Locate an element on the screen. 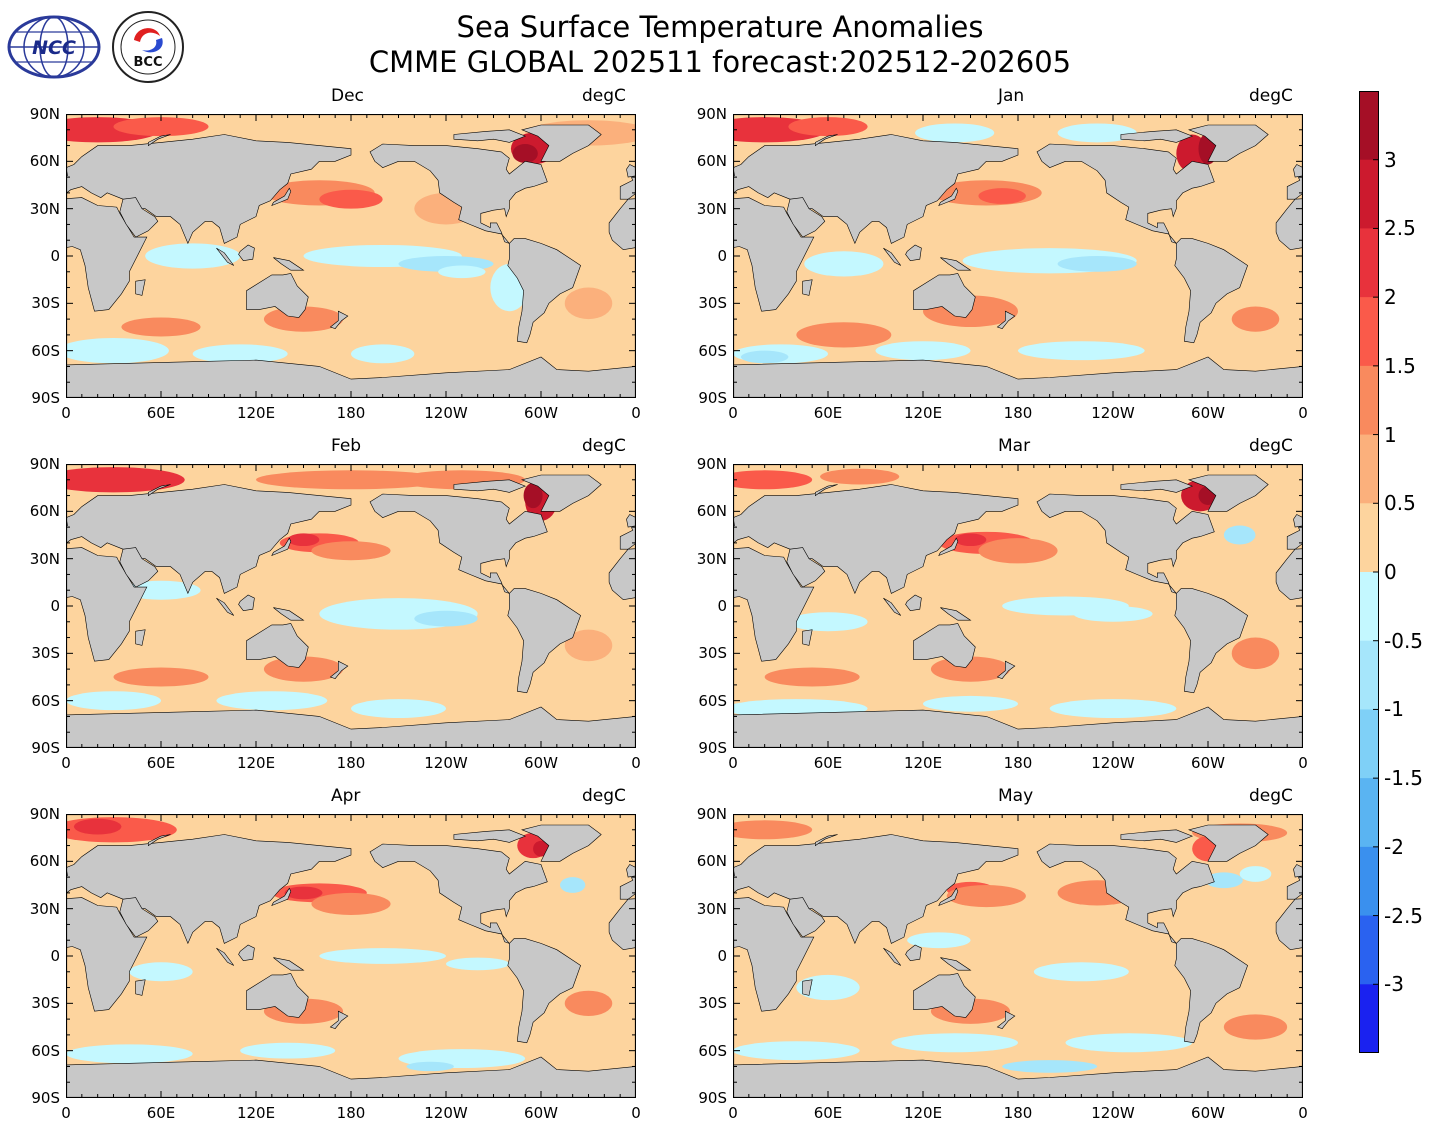 The image size is (1440, 1145). x-tick-label: 120E is located at coordinates (923, 413).